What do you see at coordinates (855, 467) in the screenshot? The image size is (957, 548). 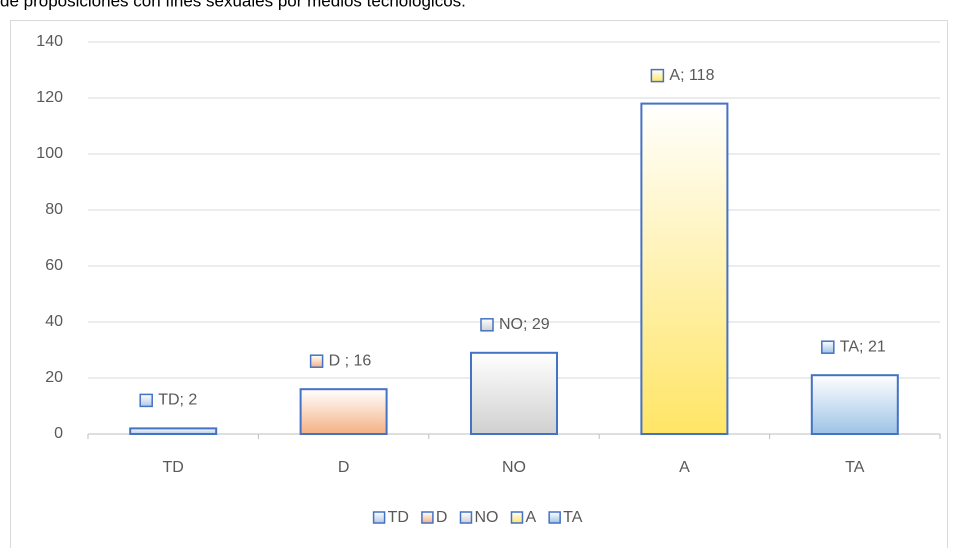 I see `x-tick-label: TA` at bounding box center [855, 467].